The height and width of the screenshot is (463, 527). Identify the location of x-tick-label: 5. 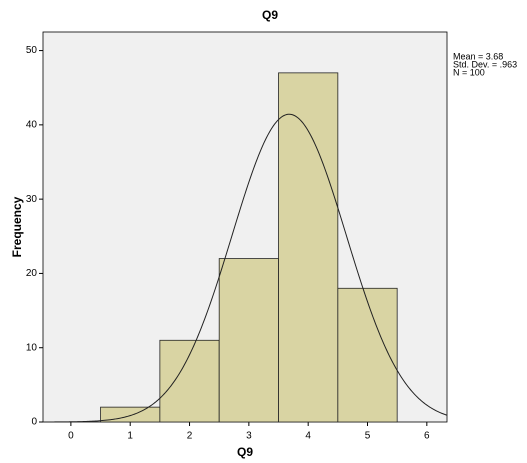
(368, 436).